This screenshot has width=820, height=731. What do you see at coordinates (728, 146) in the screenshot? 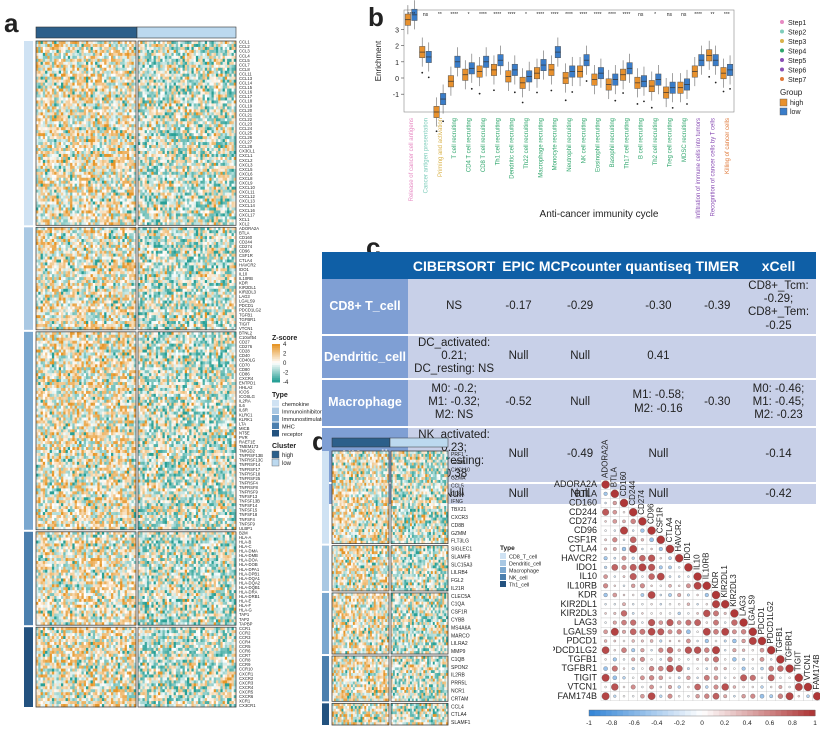
I see `category-label-b: Killing of cancer cells` at bounding box center [728, 146].